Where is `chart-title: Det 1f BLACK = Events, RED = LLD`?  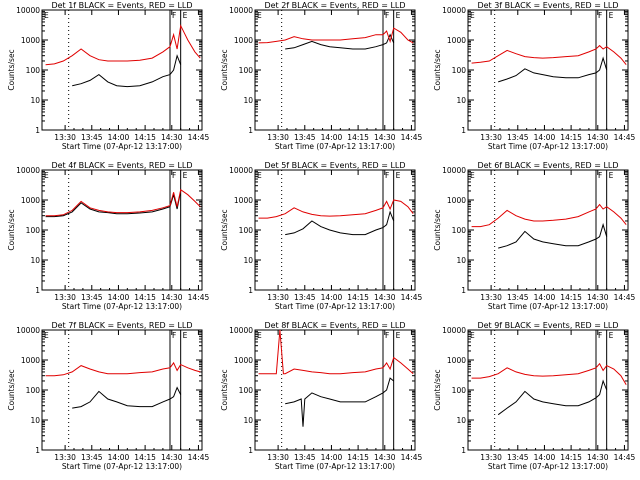
chart-title: Det 1f BLACK = Events, RED = LLD is located at coordinates (121, 5).